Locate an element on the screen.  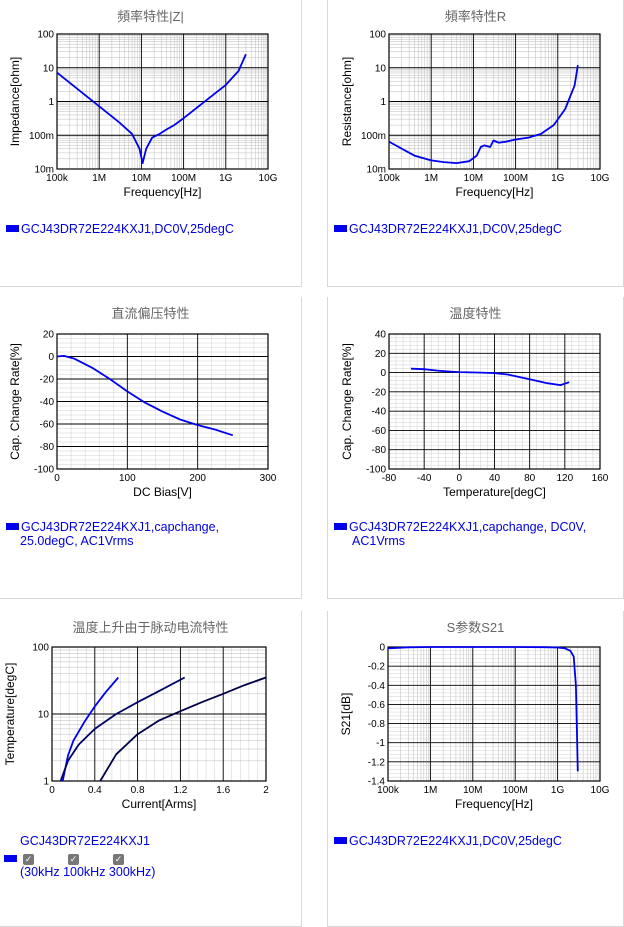
y-tick-label: 10m is located at coordinates (44, 170).